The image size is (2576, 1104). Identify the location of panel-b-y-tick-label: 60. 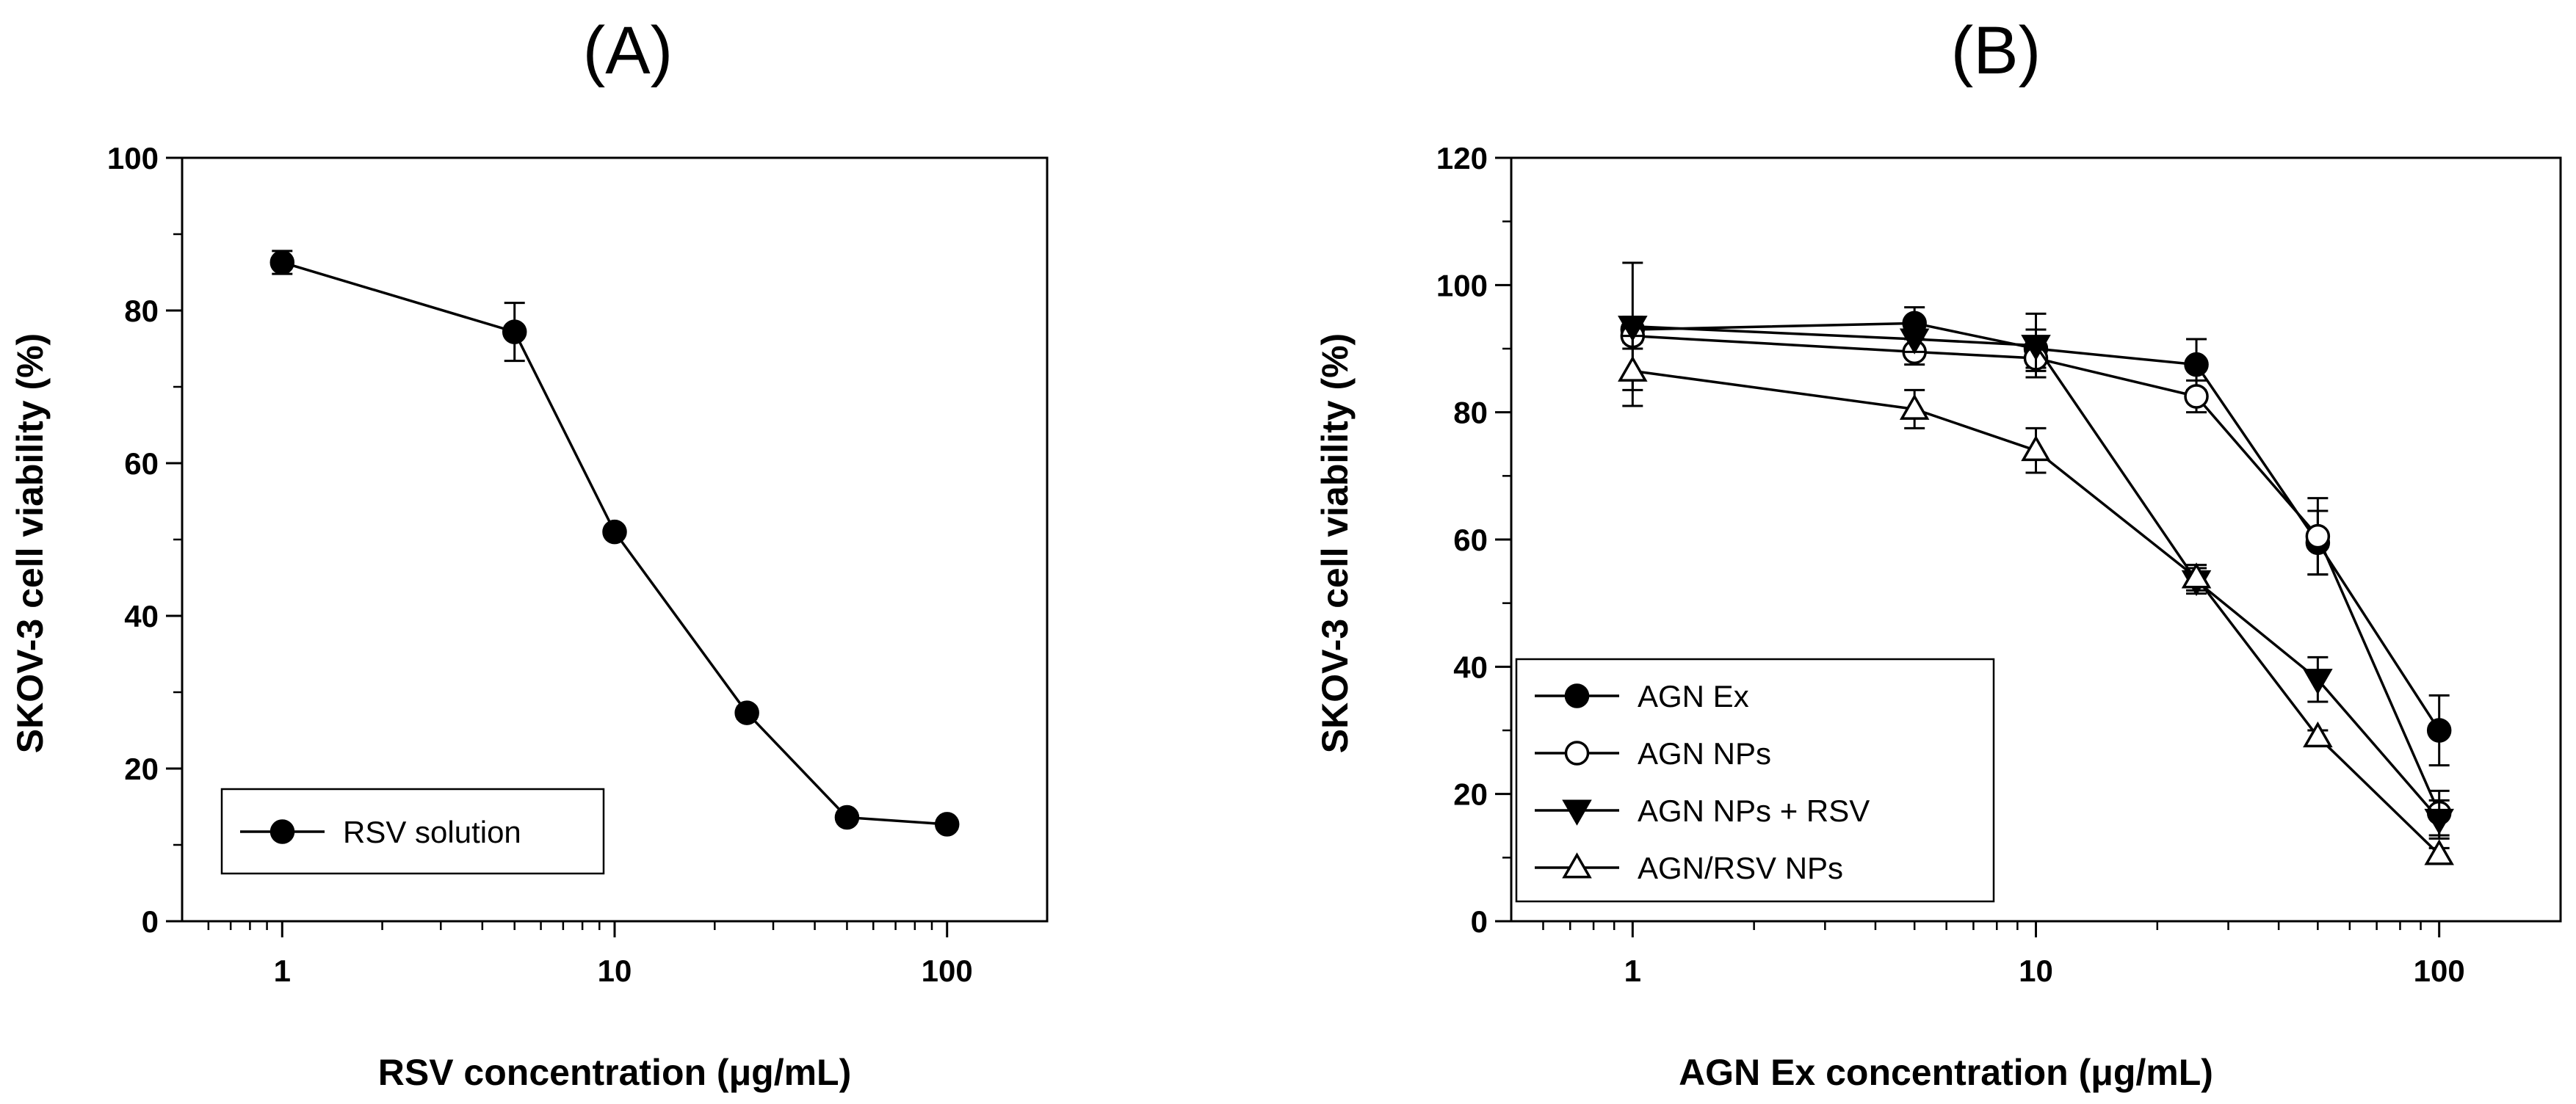
(1470, 540).